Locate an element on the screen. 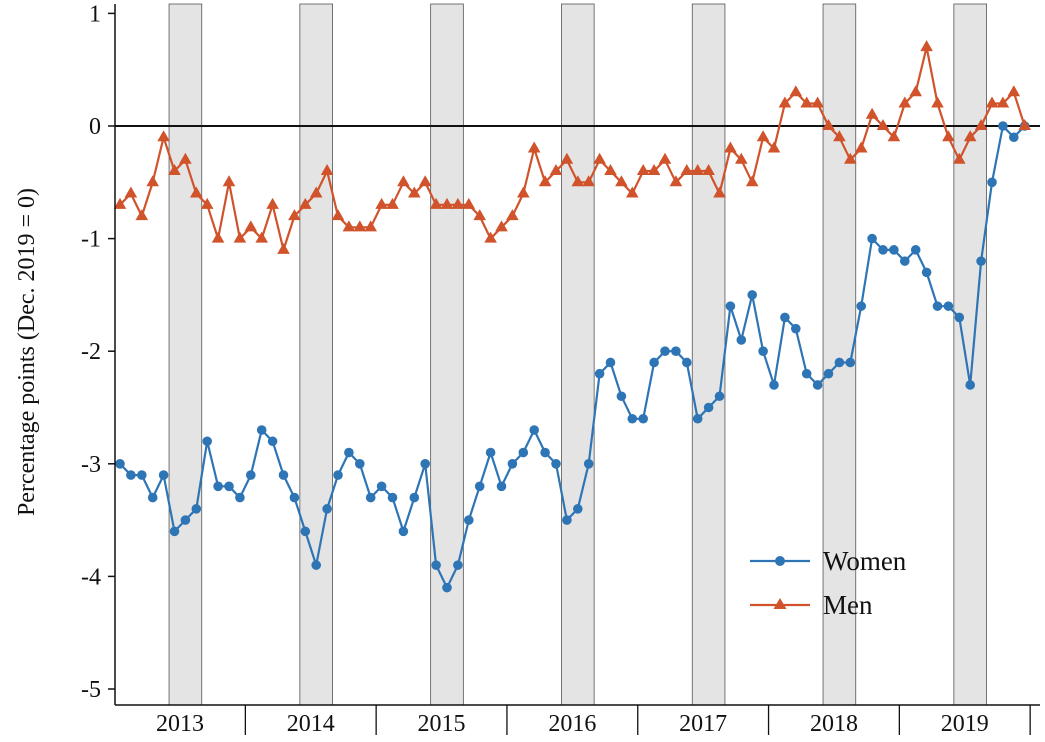 The image size is (1045, 742). y-tick-label: -1 is located at coordinates (91, 240).